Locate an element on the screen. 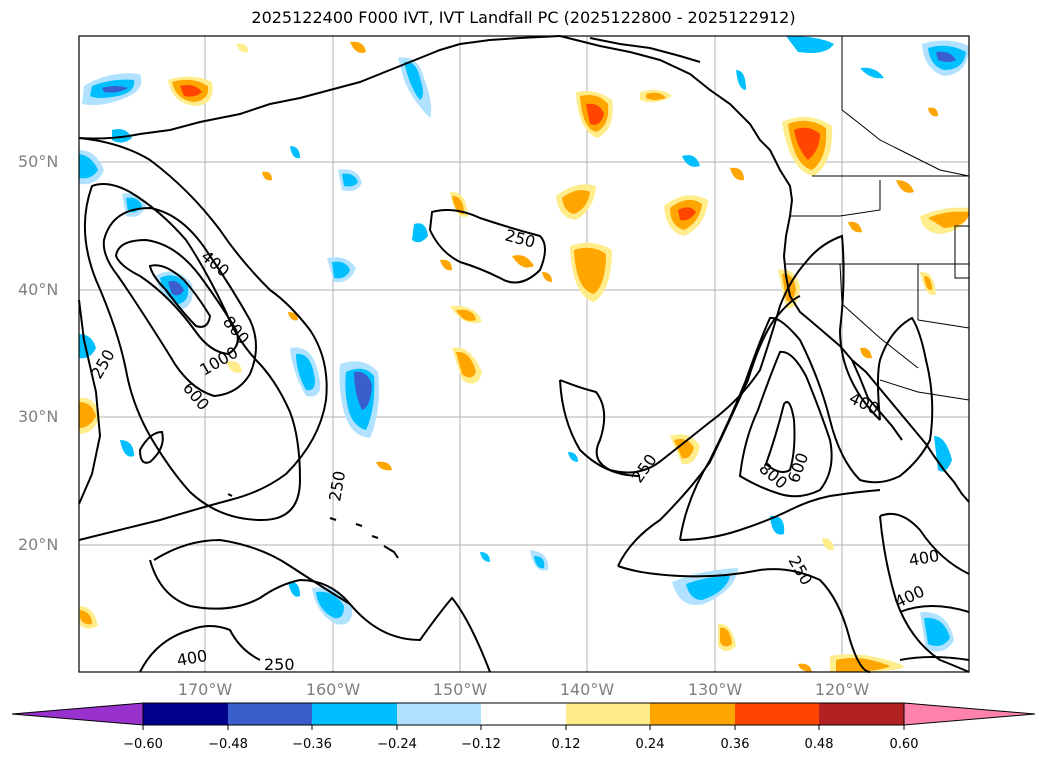 The image size is (1047, 765). colorbar-tick-label: −0.36 is located at coordinates (312, 744).